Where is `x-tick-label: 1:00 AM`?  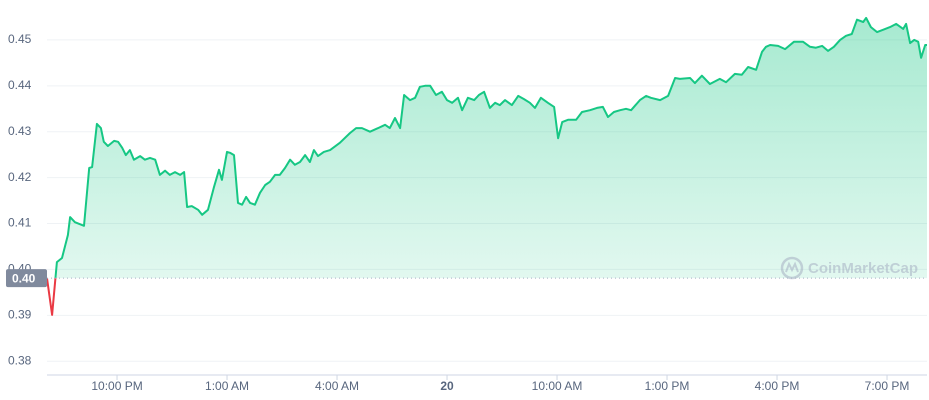 x-tick-label: 1:00 AM is located at coordinates (227, 386).